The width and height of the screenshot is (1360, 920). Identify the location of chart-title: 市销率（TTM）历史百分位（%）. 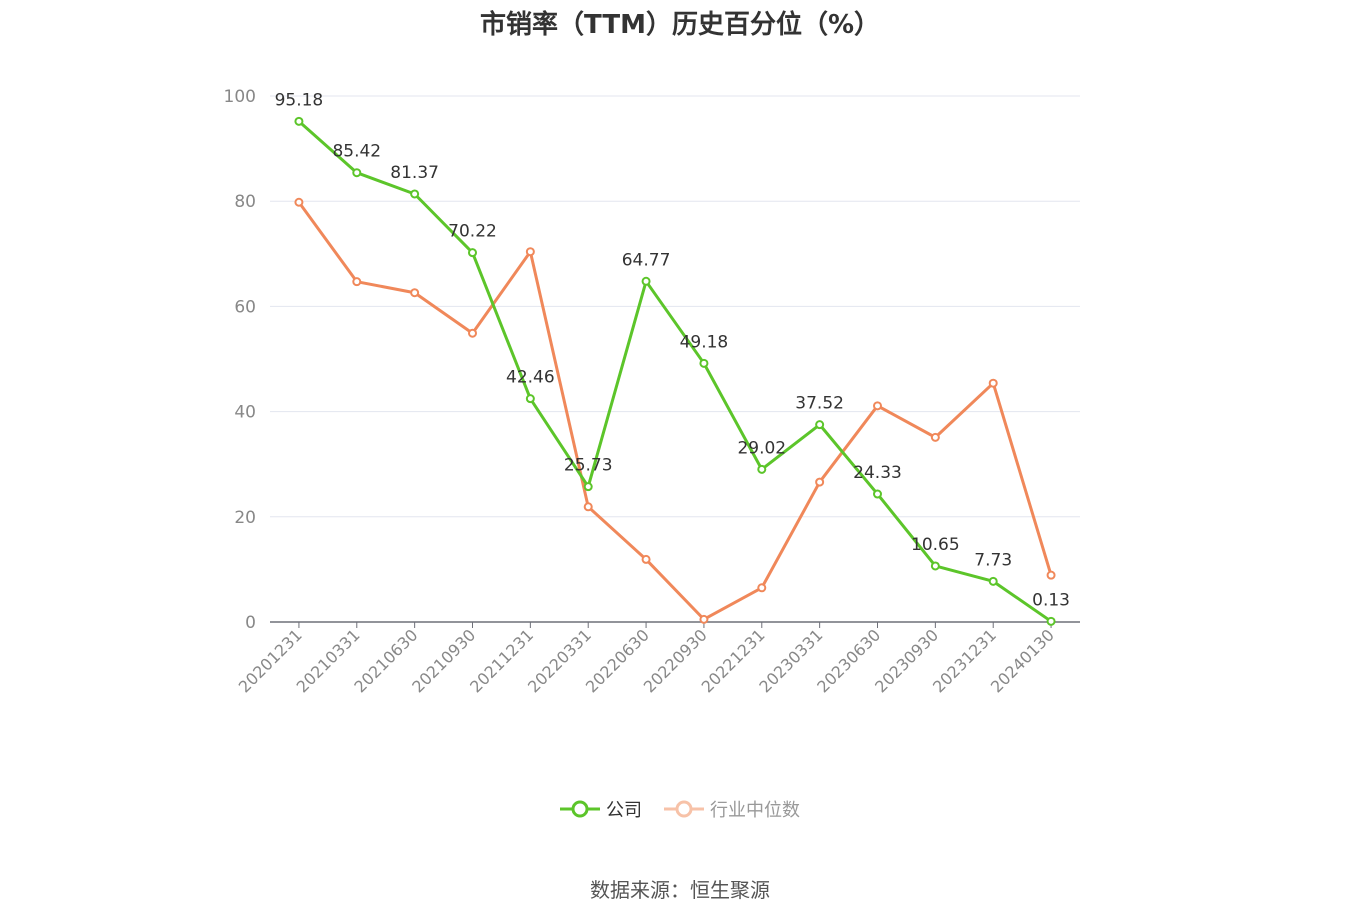
(680, 25).